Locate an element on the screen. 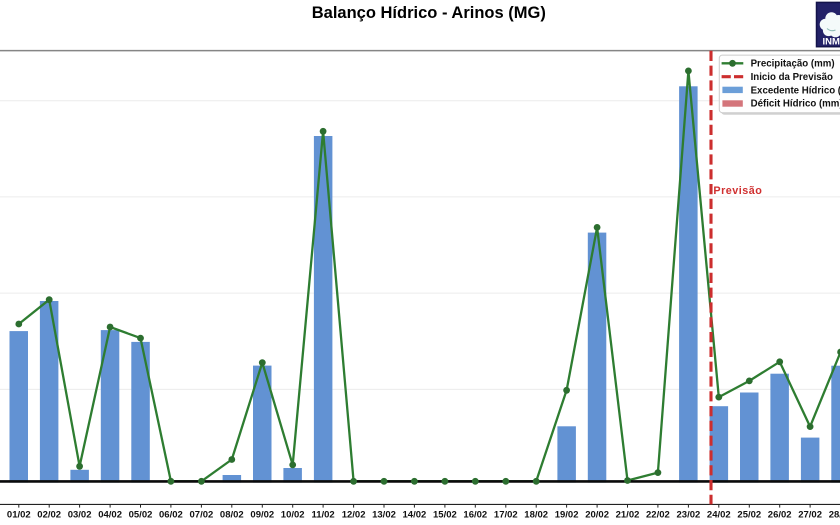 The height and width of the screenshot is (525, 840). svg-text: 08/02 is located at coordinates (232, 515).